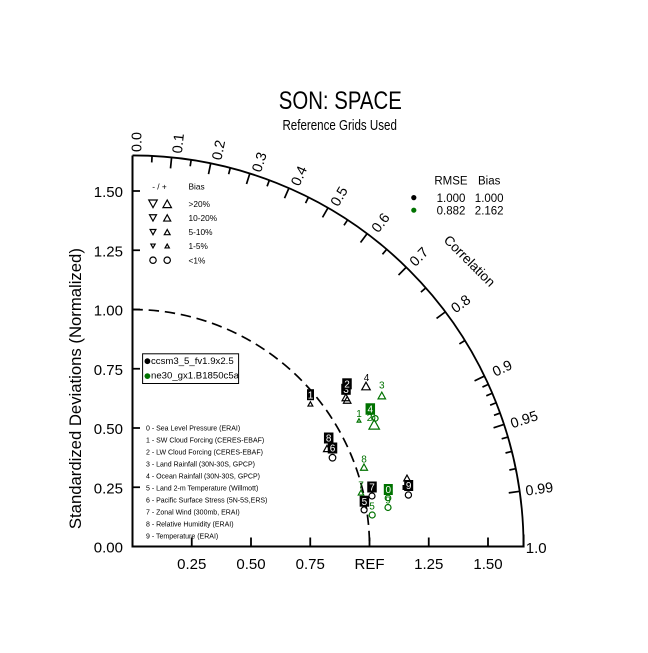  I want to click on svg-text: <1%, so click(197, 260).